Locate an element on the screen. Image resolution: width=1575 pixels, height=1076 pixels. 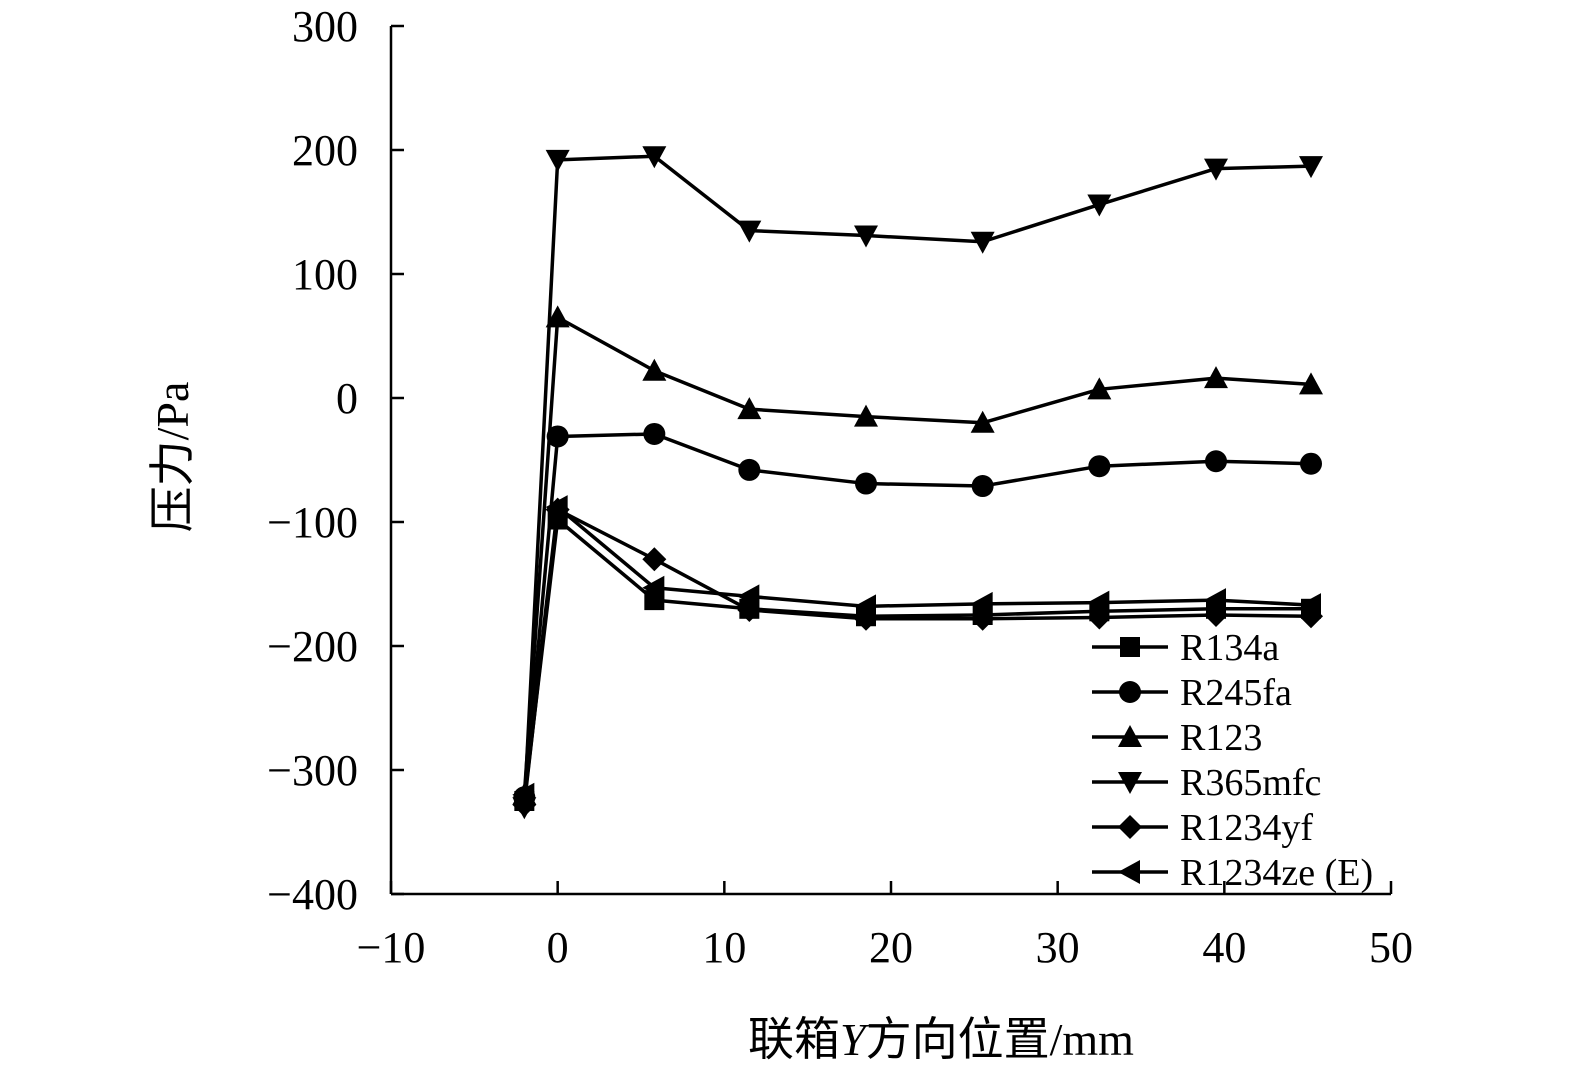
legend-entry: R1234yf is located at coordinates (1202, 828).